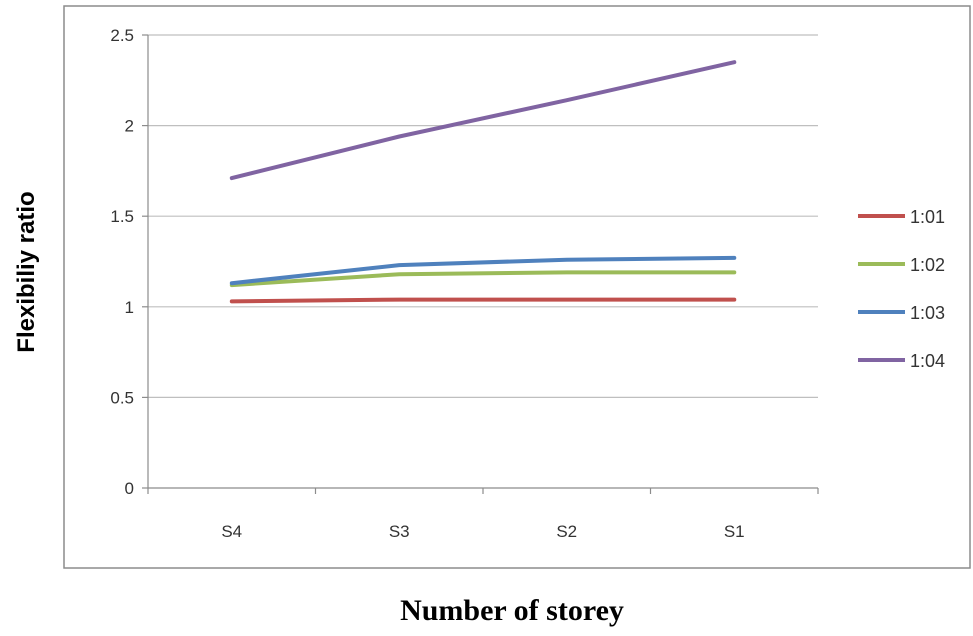  What do you see at coordinates (901, 217) in the screenshot?
I see `legend-item: 1:01` at bounding box center [901, 217].